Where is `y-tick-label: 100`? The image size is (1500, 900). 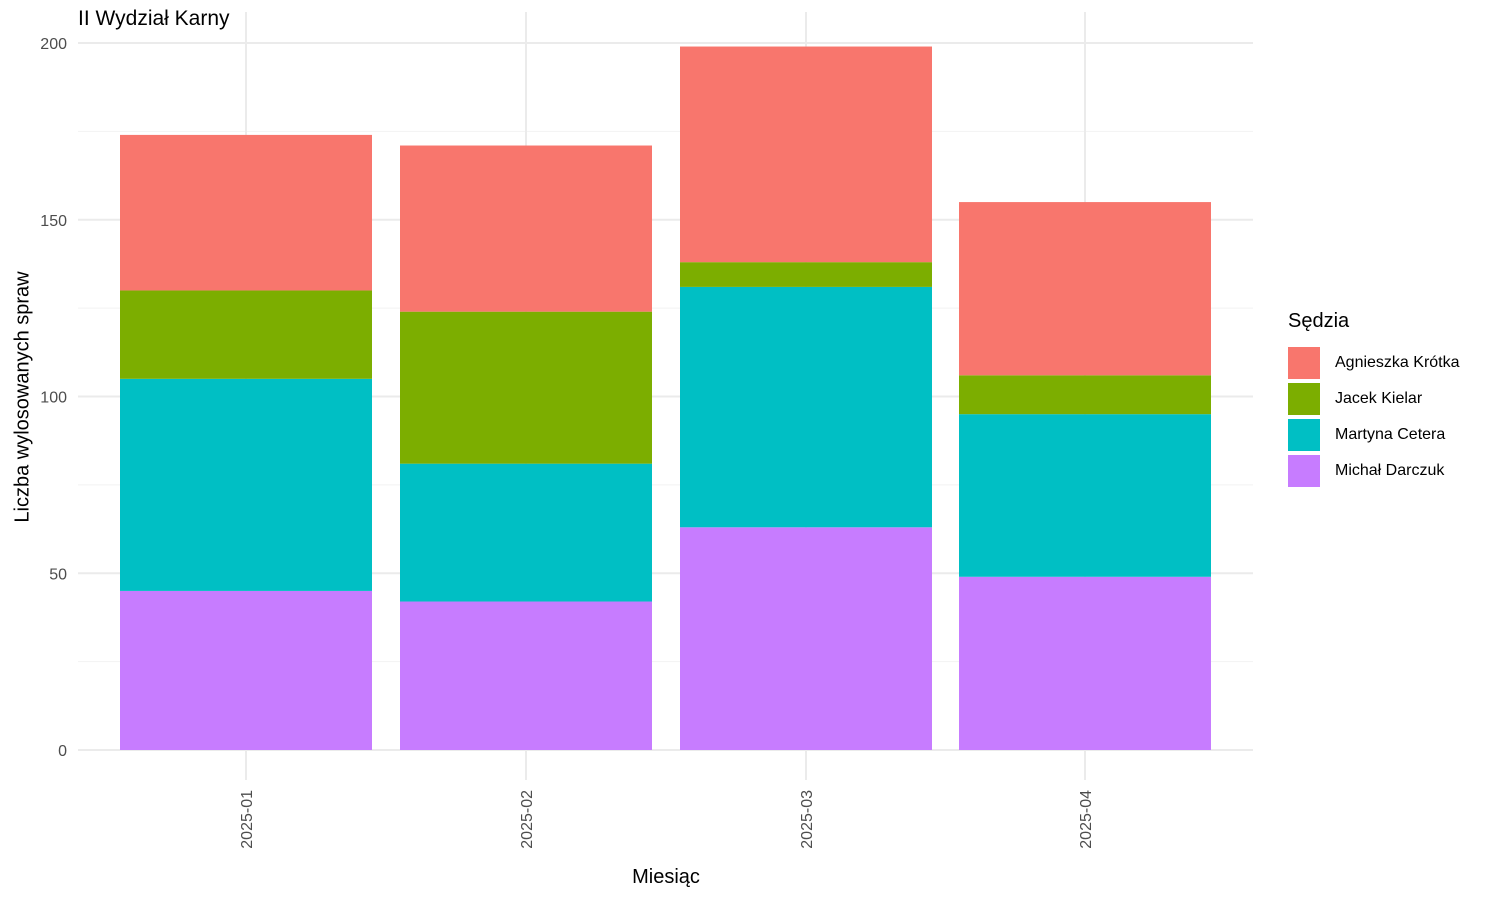
y-tick-label: 100 is located at coordinates (53, 398).